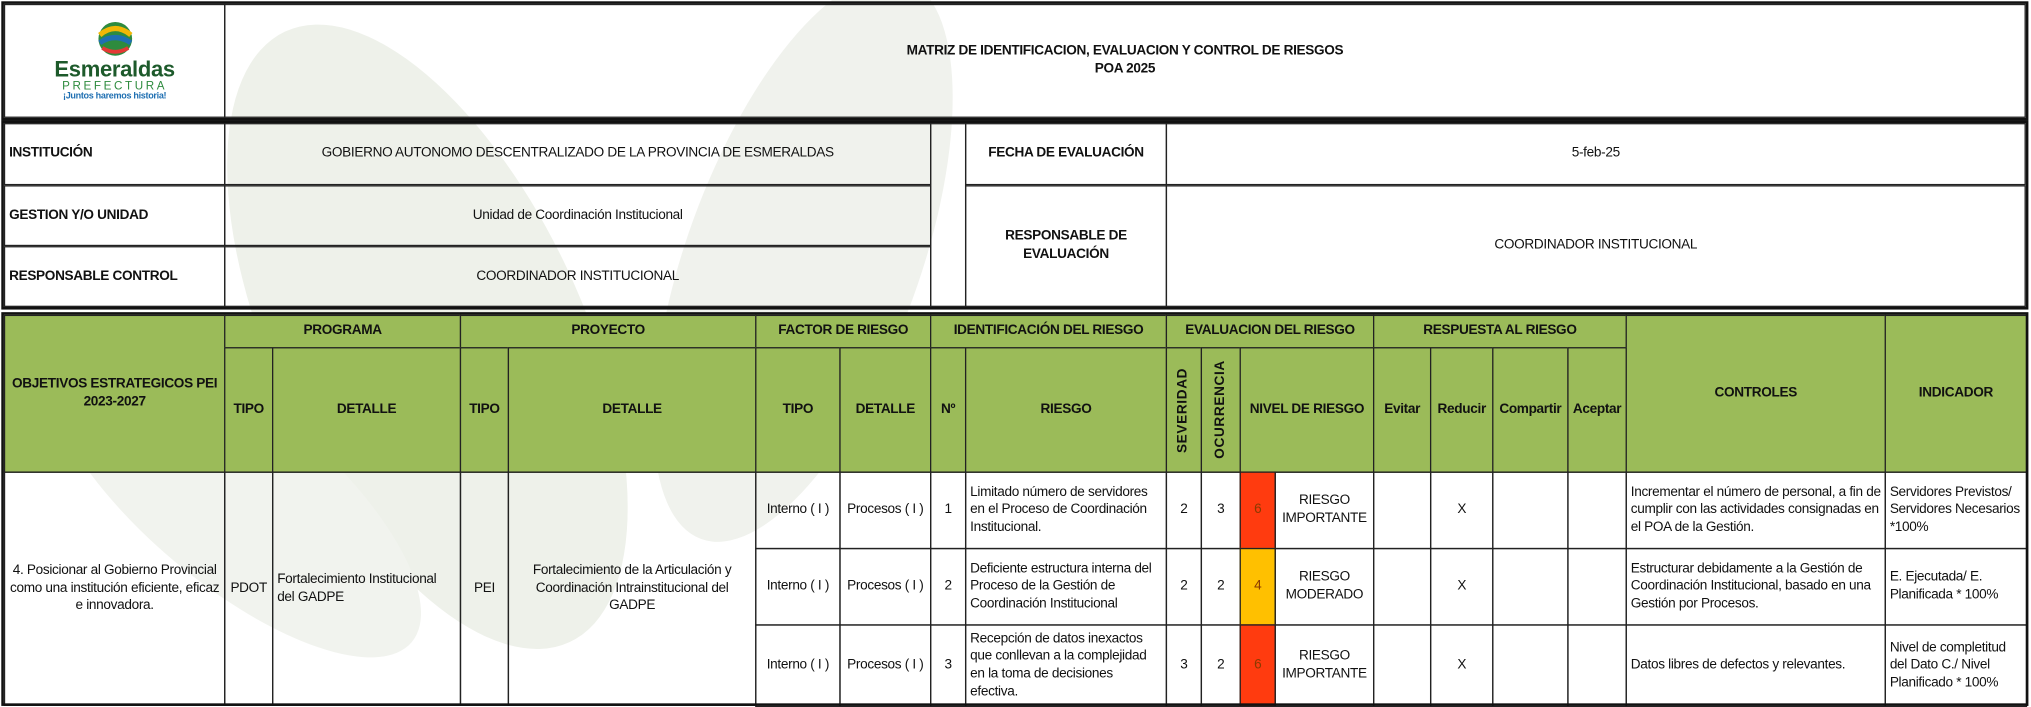 This screenshot has width=2031, height=707. What do you see at coordinates (1755, 665) in the screenshot?
I see `controles: Datos libres de defectos y relevantes.` at bounding box center [1755, 665].